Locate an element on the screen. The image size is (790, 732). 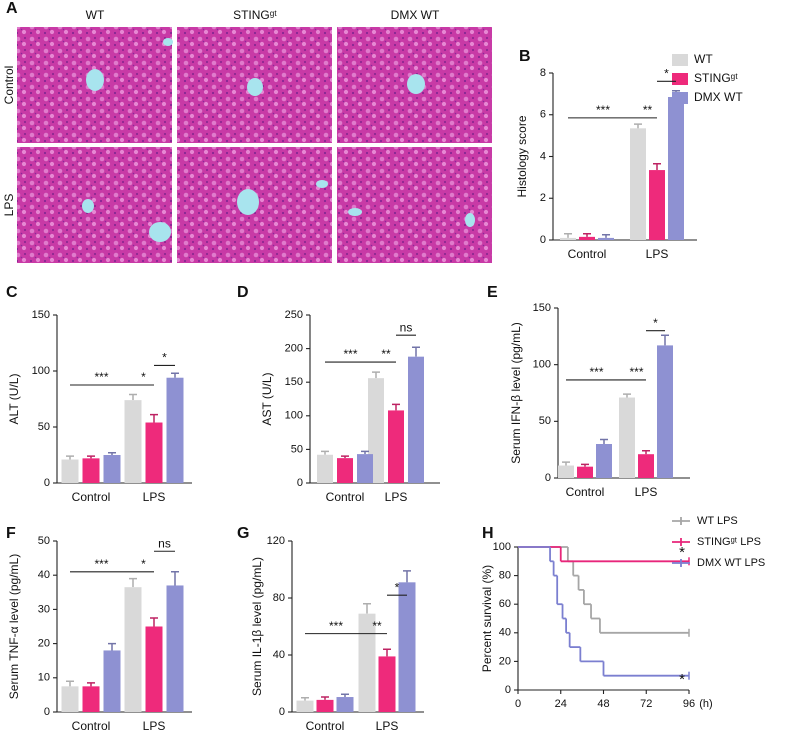
y-axis-title: AST (U/L) is located at coordinates (267, 398).